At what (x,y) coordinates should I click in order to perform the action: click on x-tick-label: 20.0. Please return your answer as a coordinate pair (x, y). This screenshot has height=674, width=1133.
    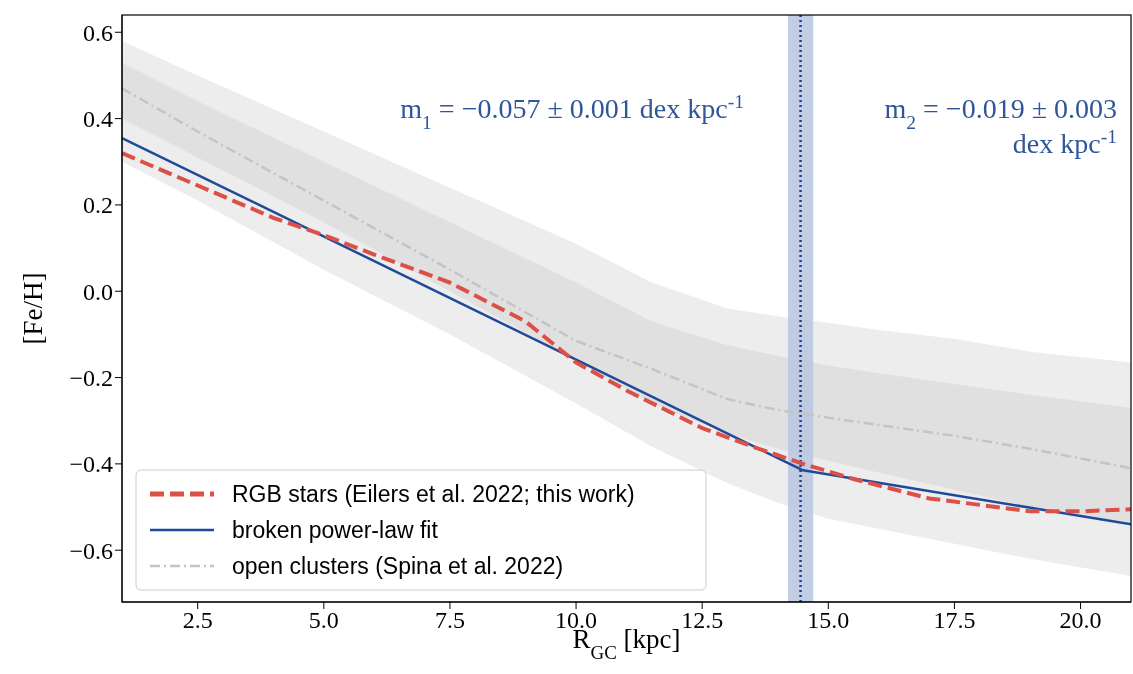
    Looking at the image, I should click on (1080, 620).